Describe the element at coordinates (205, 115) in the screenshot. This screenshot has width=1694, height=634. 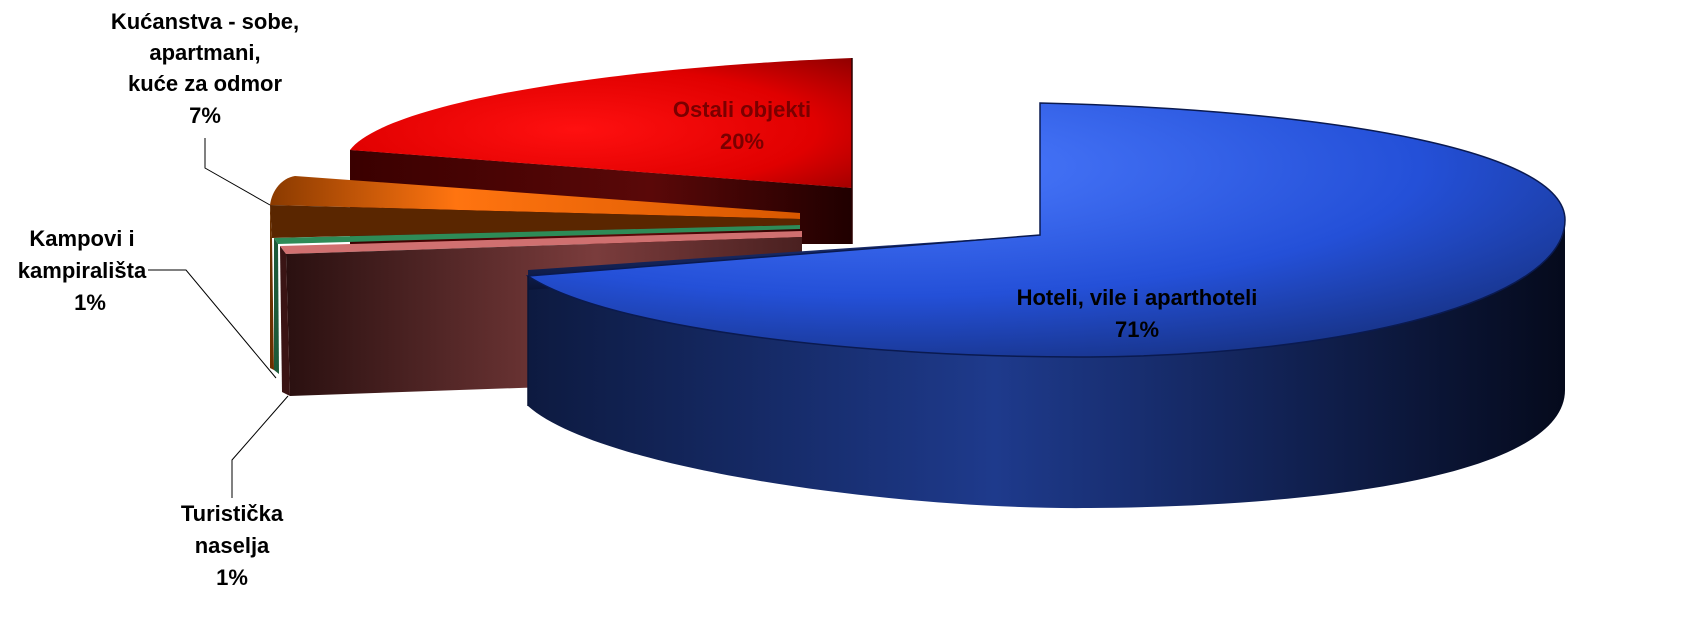
I see `label-kucanstva-value: 7%` at that location.